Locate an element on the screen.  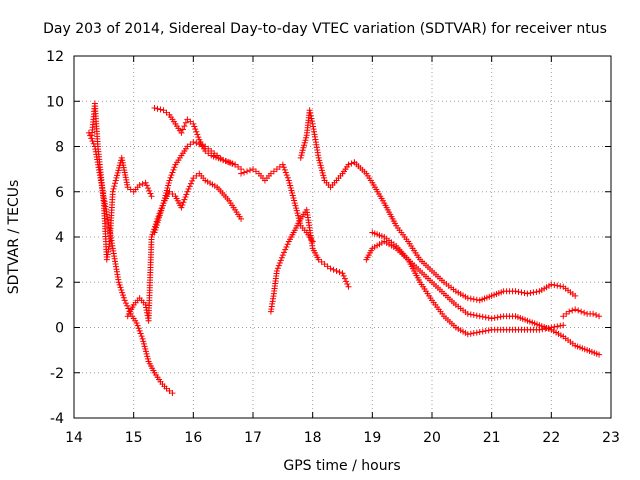
y-tick-label: 12 is located at coordinates (55, 57).